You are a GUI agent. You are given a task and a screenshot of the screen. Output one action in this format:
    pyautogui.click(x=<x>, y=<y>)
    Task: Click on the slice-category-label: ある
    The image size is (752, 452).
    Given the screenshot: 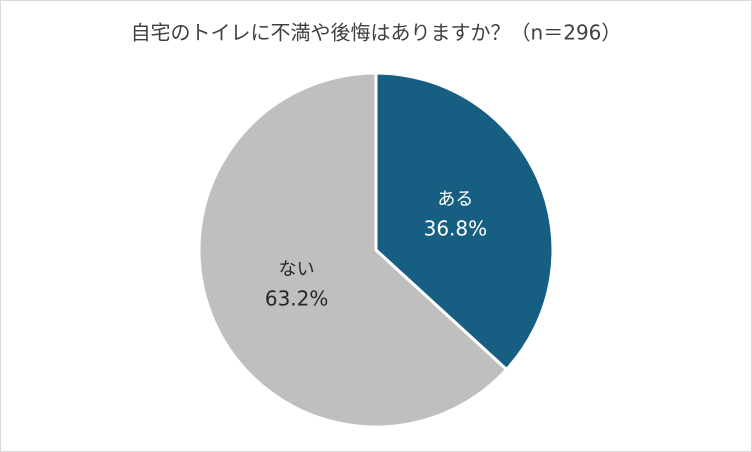 What is the action you would take?
    pyautogui.click(x=455, y=199)
    